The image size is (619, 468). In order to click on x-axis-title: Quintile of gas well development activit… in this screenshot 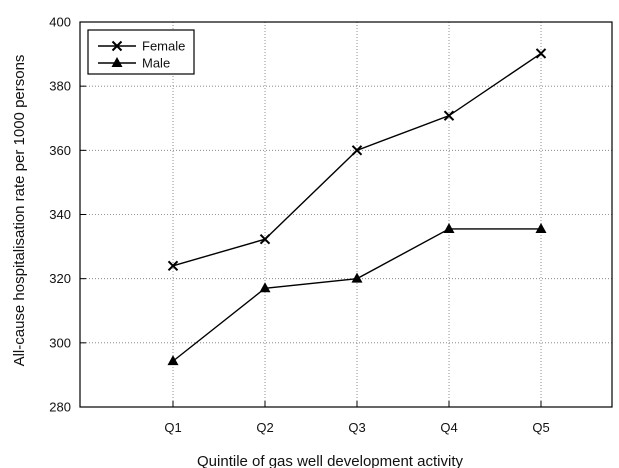, I will do `click(330, 460)`.